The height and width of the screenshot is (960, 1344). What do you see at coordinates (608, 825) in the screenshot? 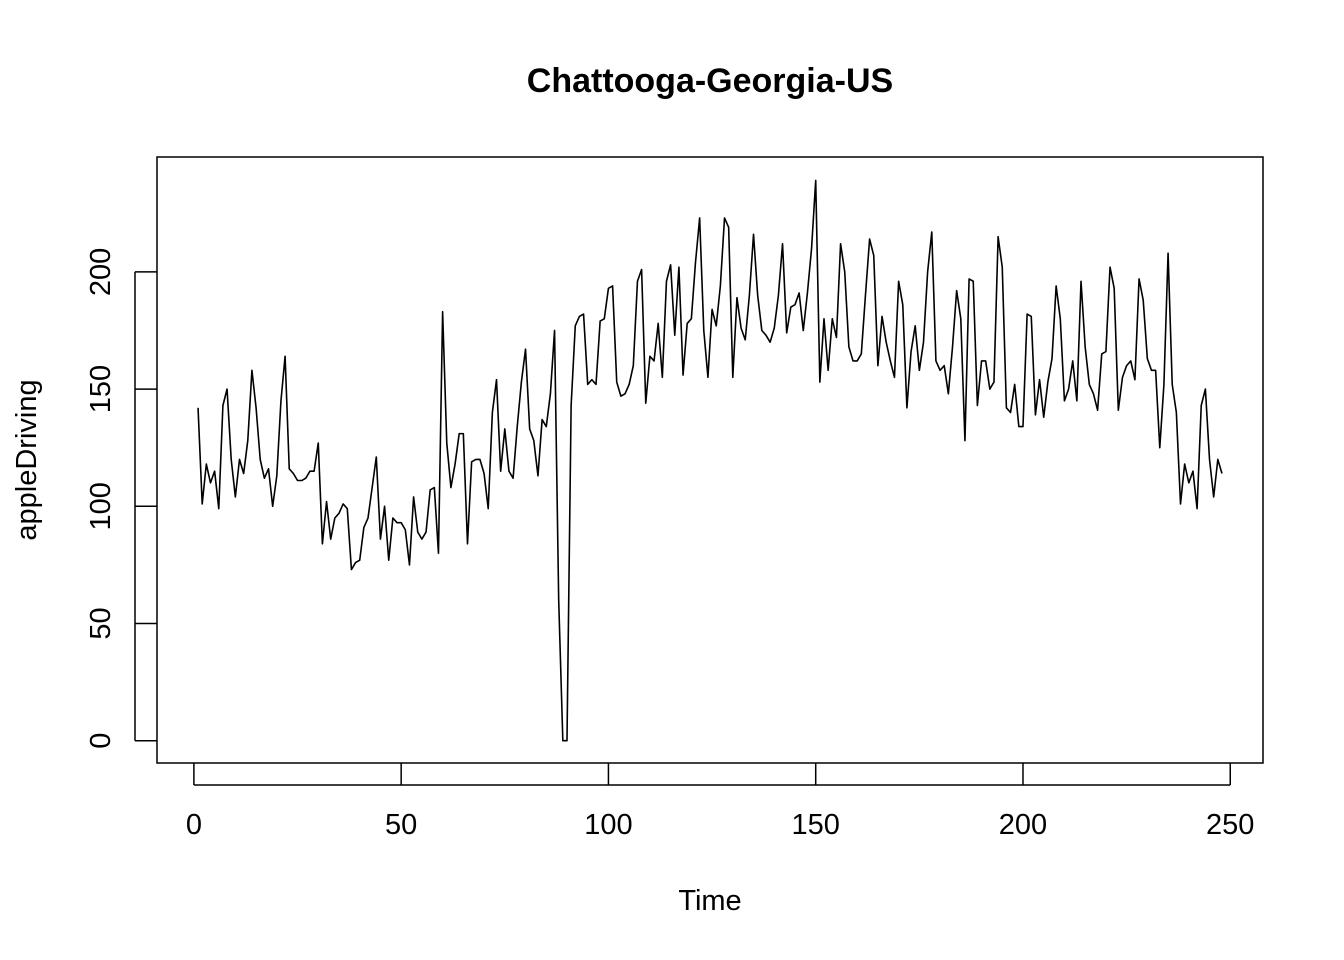
I see `x-tick-label: 100` at bounding box center [608, 825].